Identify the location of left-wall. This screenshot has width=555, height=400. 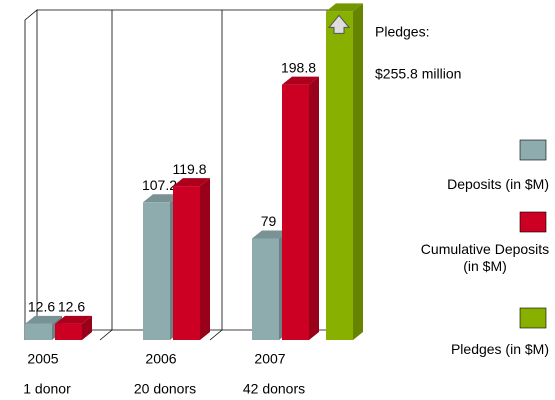
(31, 174).